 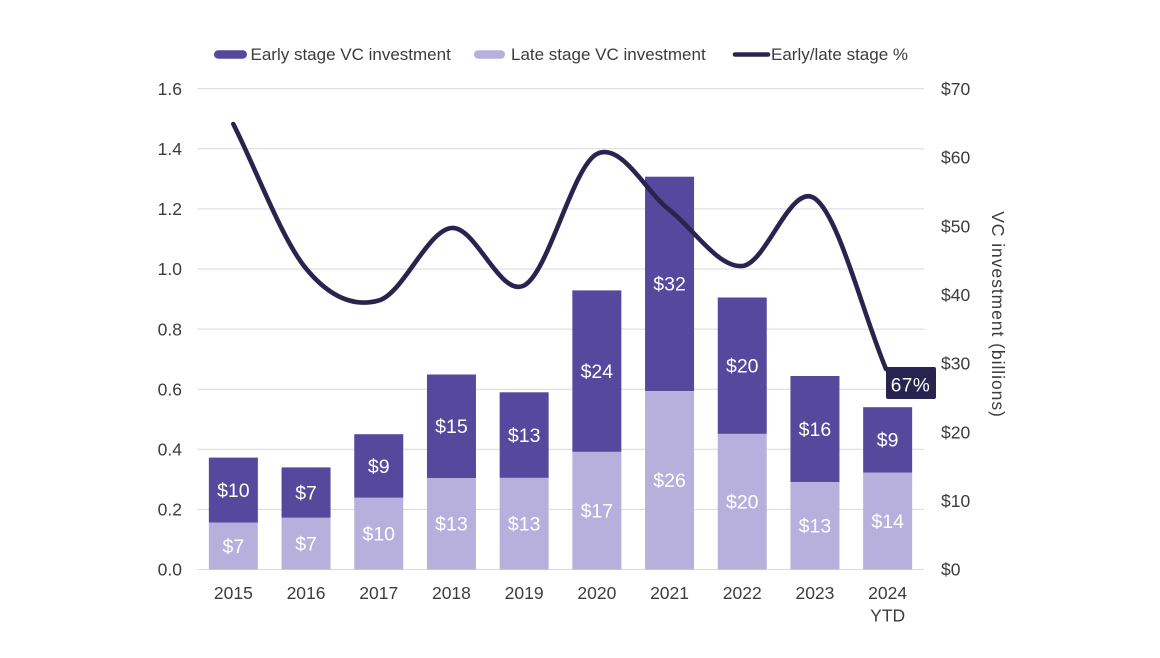 What do you see at coordinates (911, 385) in the screenshot?
I see `svg-text: 67%` at bounding box center [911, 385].